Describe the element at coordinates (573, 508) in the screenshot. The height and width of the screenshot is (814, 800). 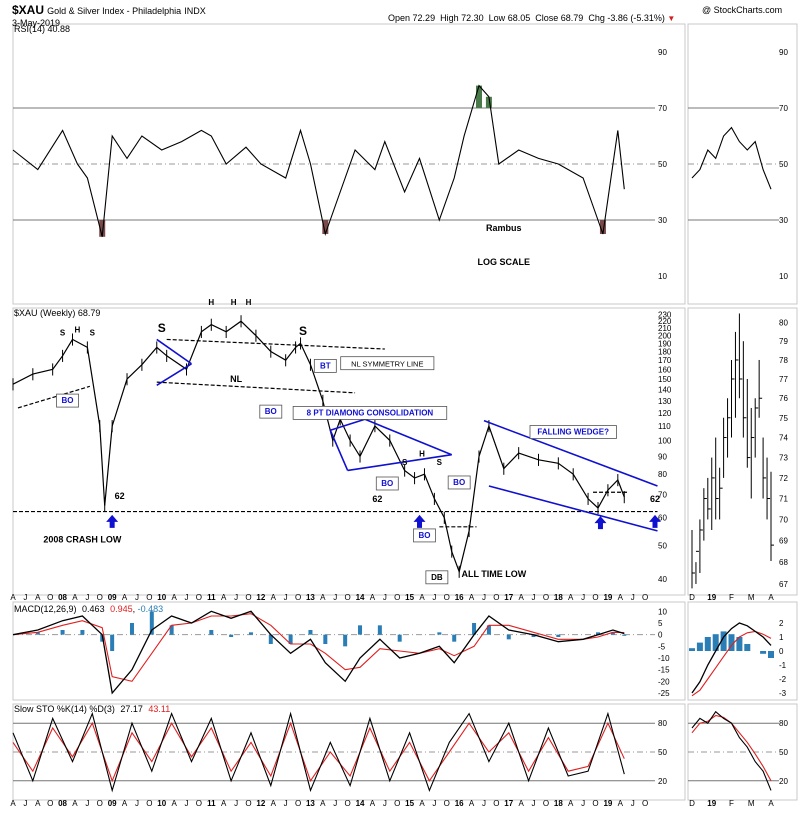
I see `wedge-lower` at that location.